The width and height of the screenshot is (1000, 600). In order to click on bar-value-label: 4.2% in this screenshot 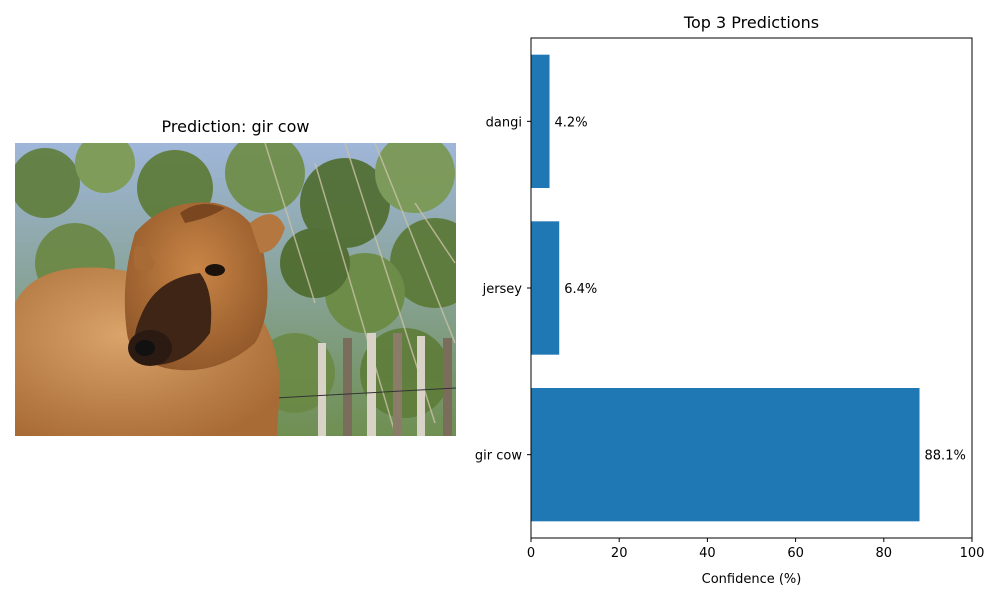, I will do `click(571, 122)`.